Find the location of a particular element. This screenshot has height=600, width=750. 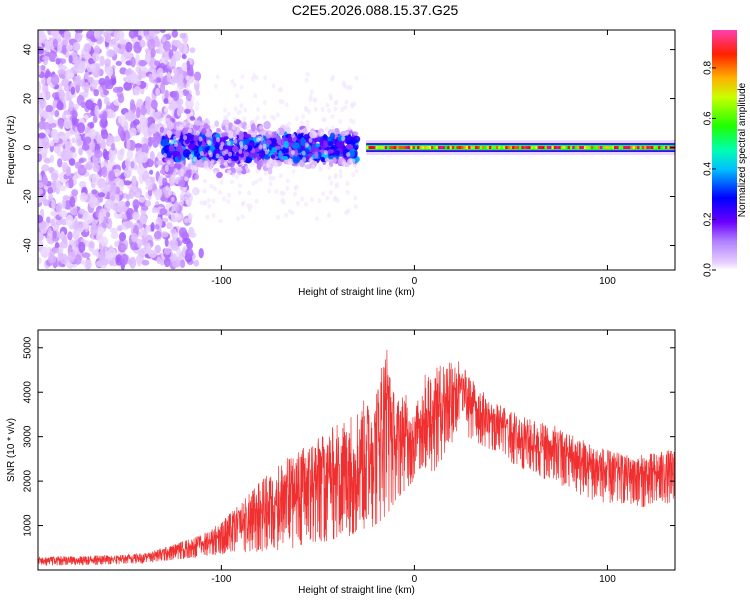

x-tick-label: 0 is located at coordinates (415, 281).